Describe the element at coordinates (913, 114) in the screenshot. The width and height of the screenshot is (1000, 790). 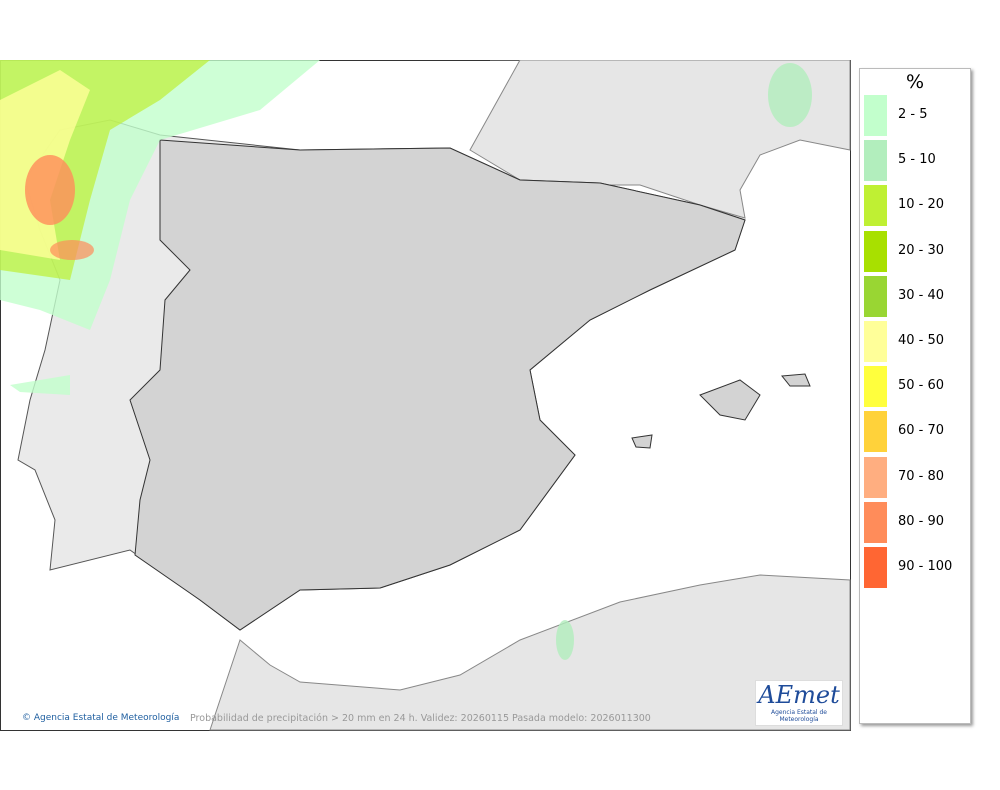
I see `legend-label: 2 - 5` at that location.